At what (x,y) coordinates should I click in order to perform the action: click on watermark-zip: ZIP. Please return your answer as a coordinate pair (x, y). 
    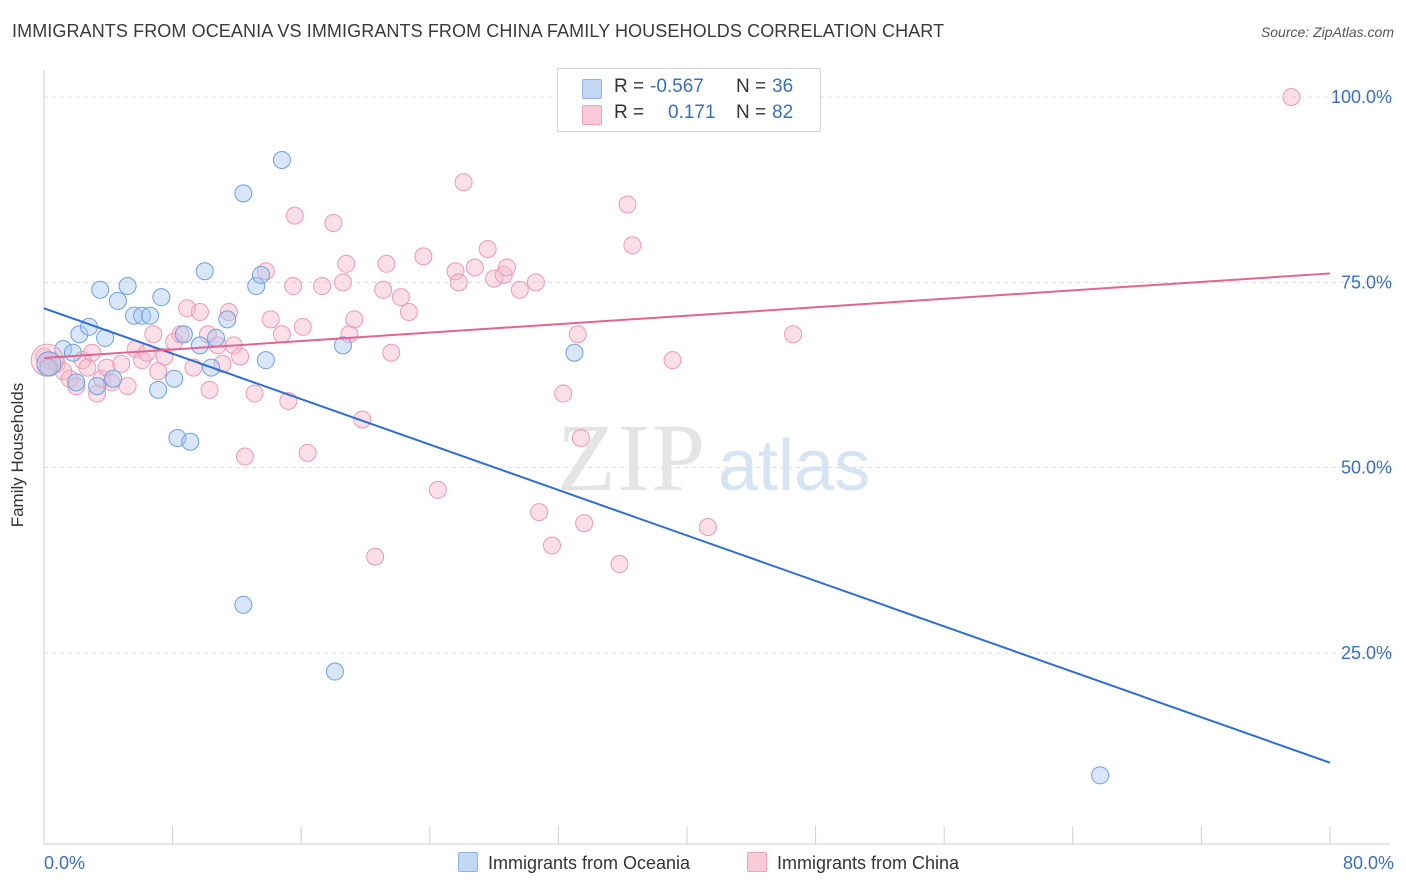
    Looking at the image, I should click on (632, 457).